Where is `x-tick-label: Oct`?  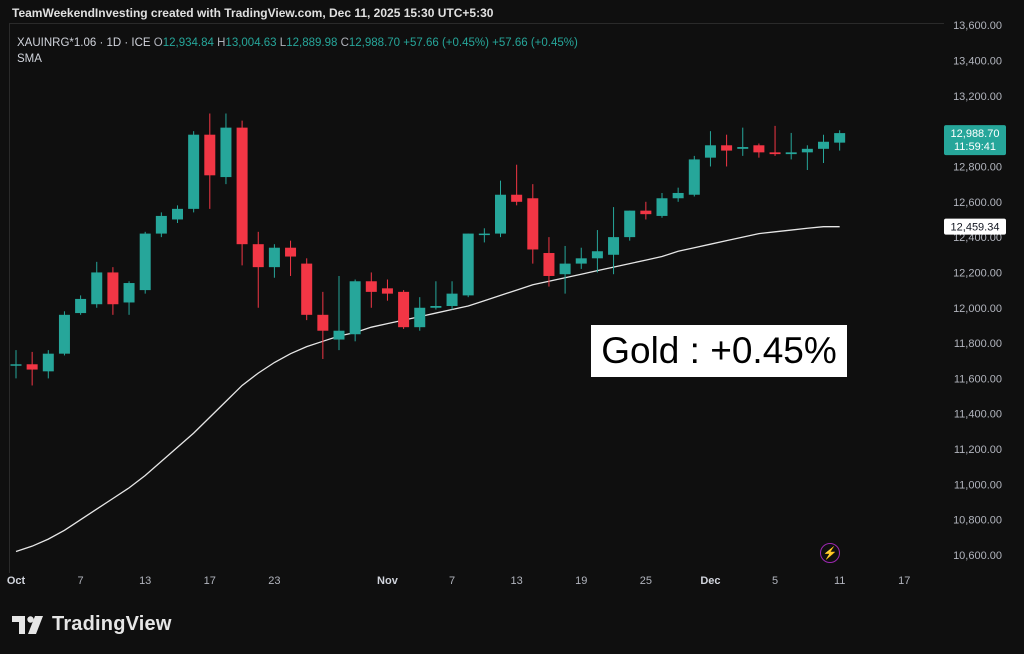
x-tick-label: Oct is located at coordinates (16, 581).